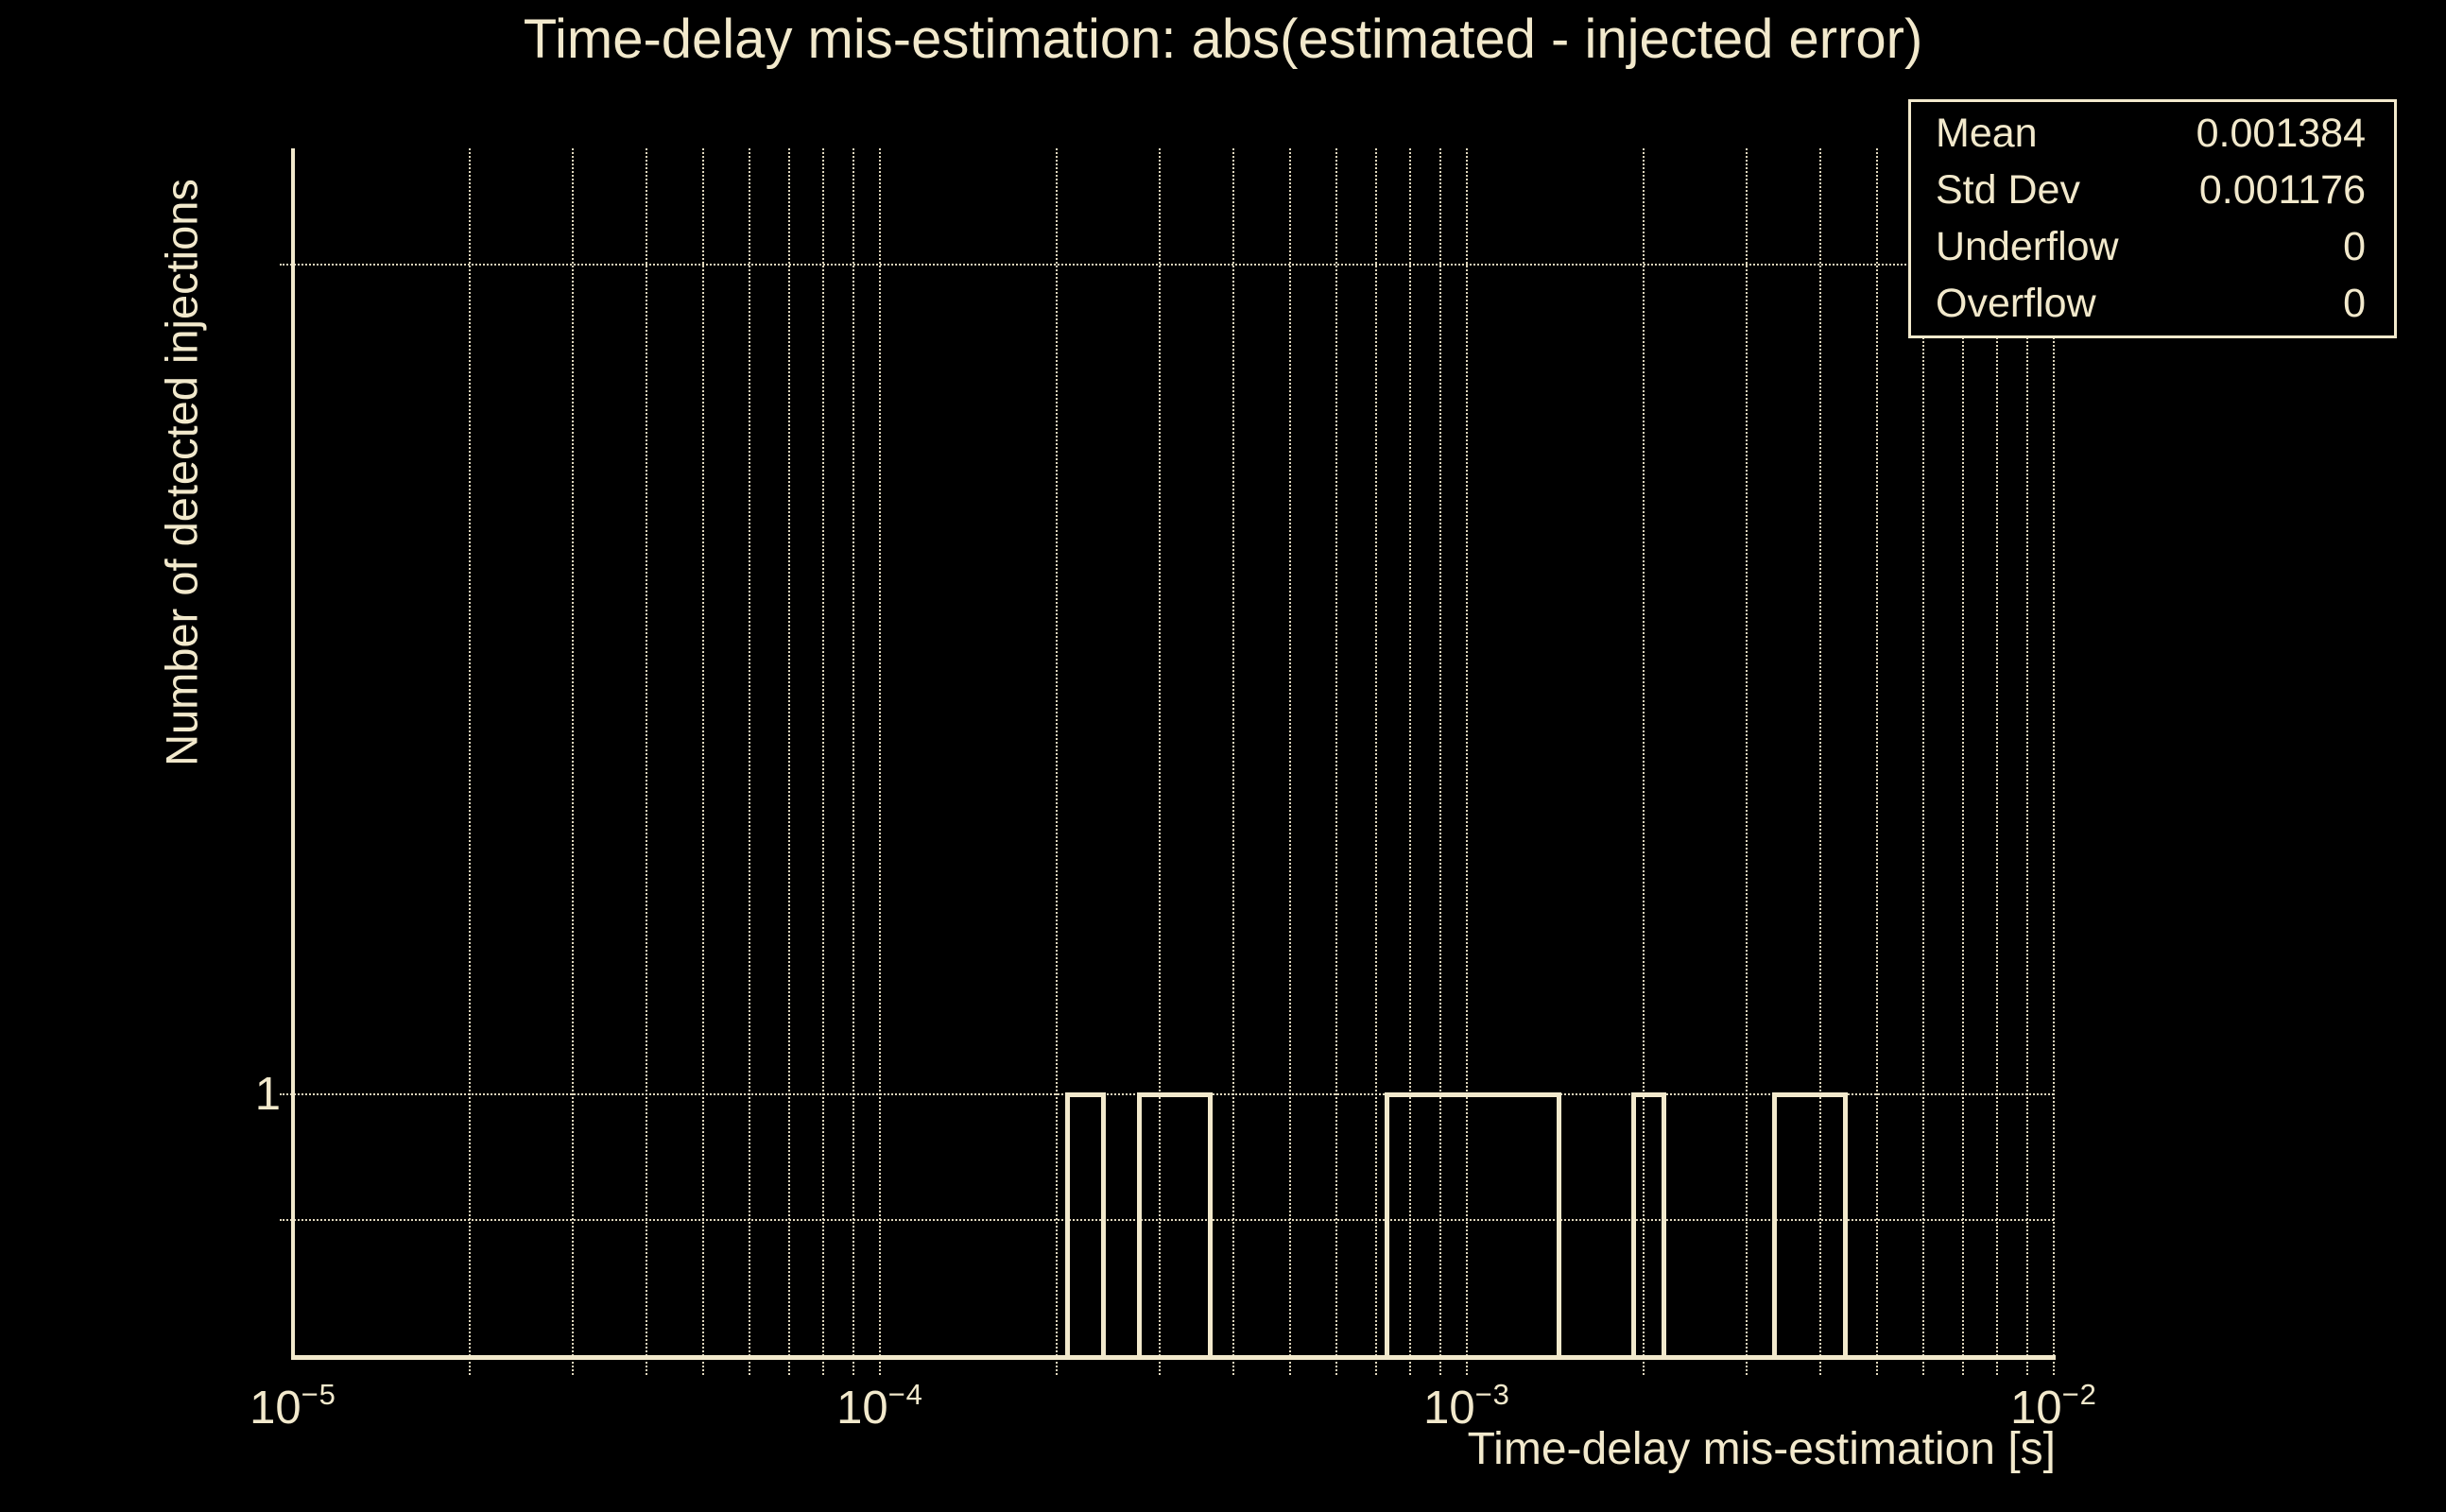  Describe the element at coordinates (1492, 1394) in the screenshot. I see `tick-exponent: −3` at that location.